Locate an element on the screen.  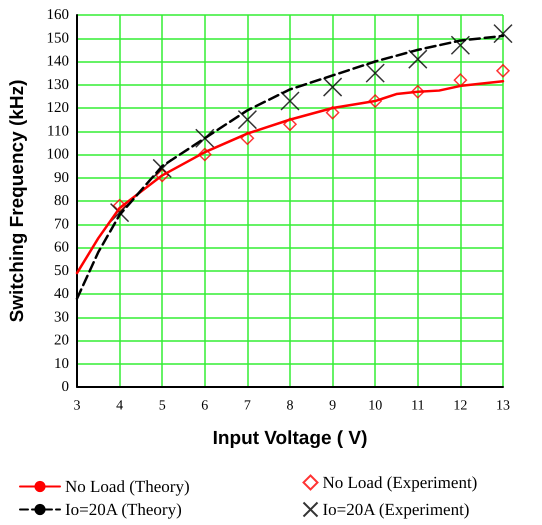
legend-label: Io=20A (Experiment) is located at coordinates (396, 509).